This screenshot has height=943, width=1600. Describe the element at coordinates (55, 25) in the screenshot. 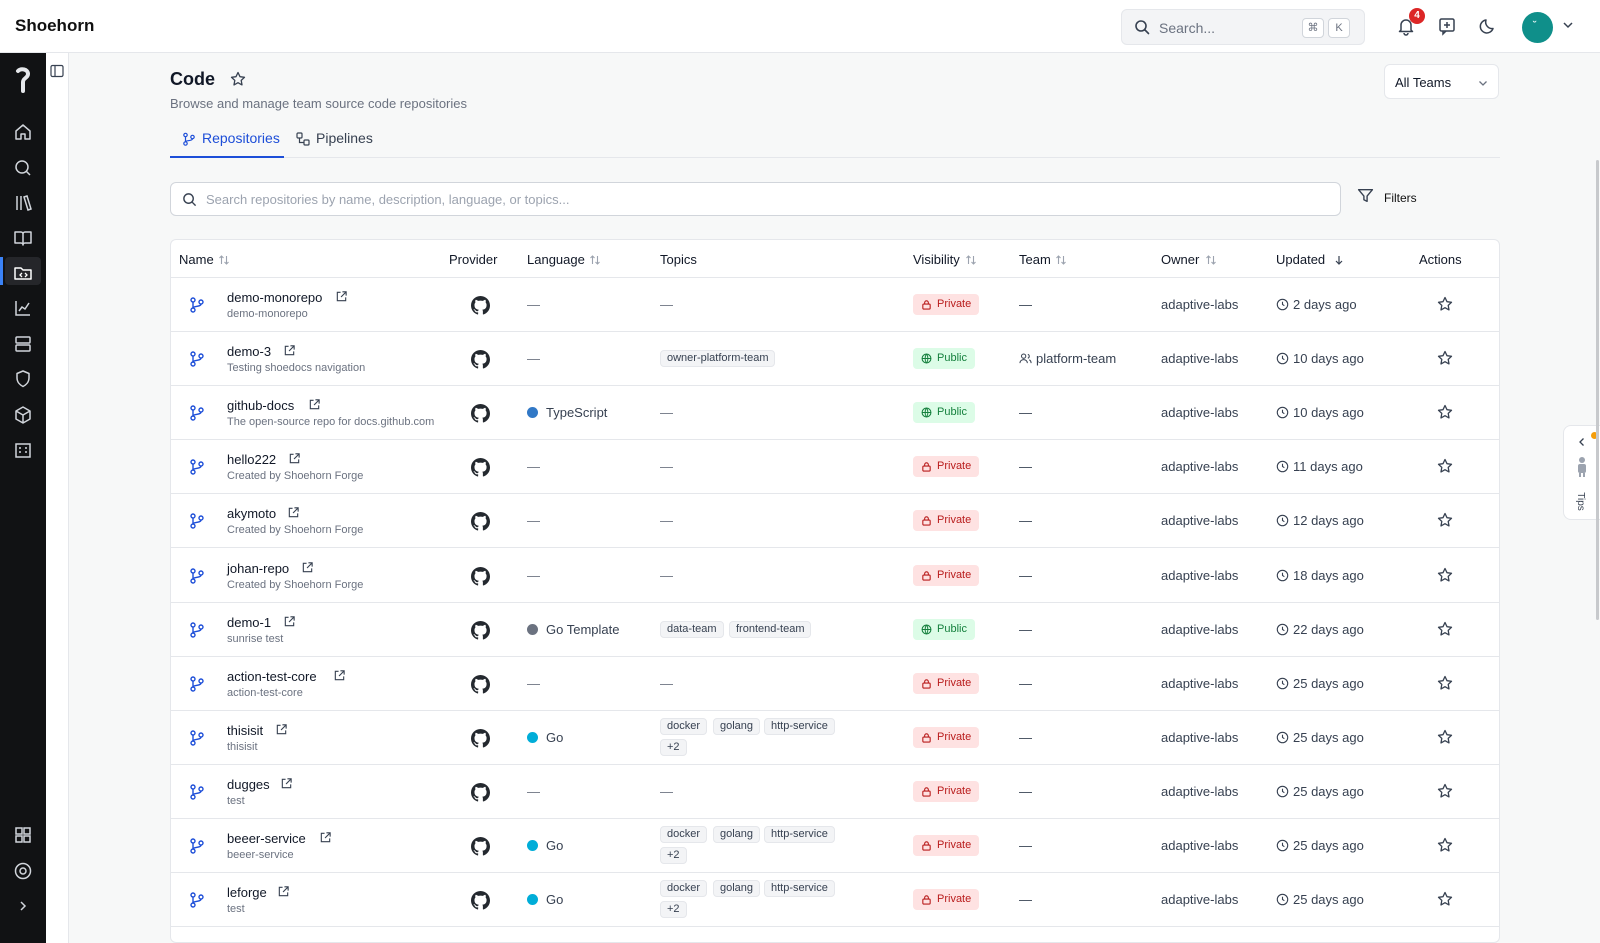

I see `brand-logo: Shoehorn` at that location.